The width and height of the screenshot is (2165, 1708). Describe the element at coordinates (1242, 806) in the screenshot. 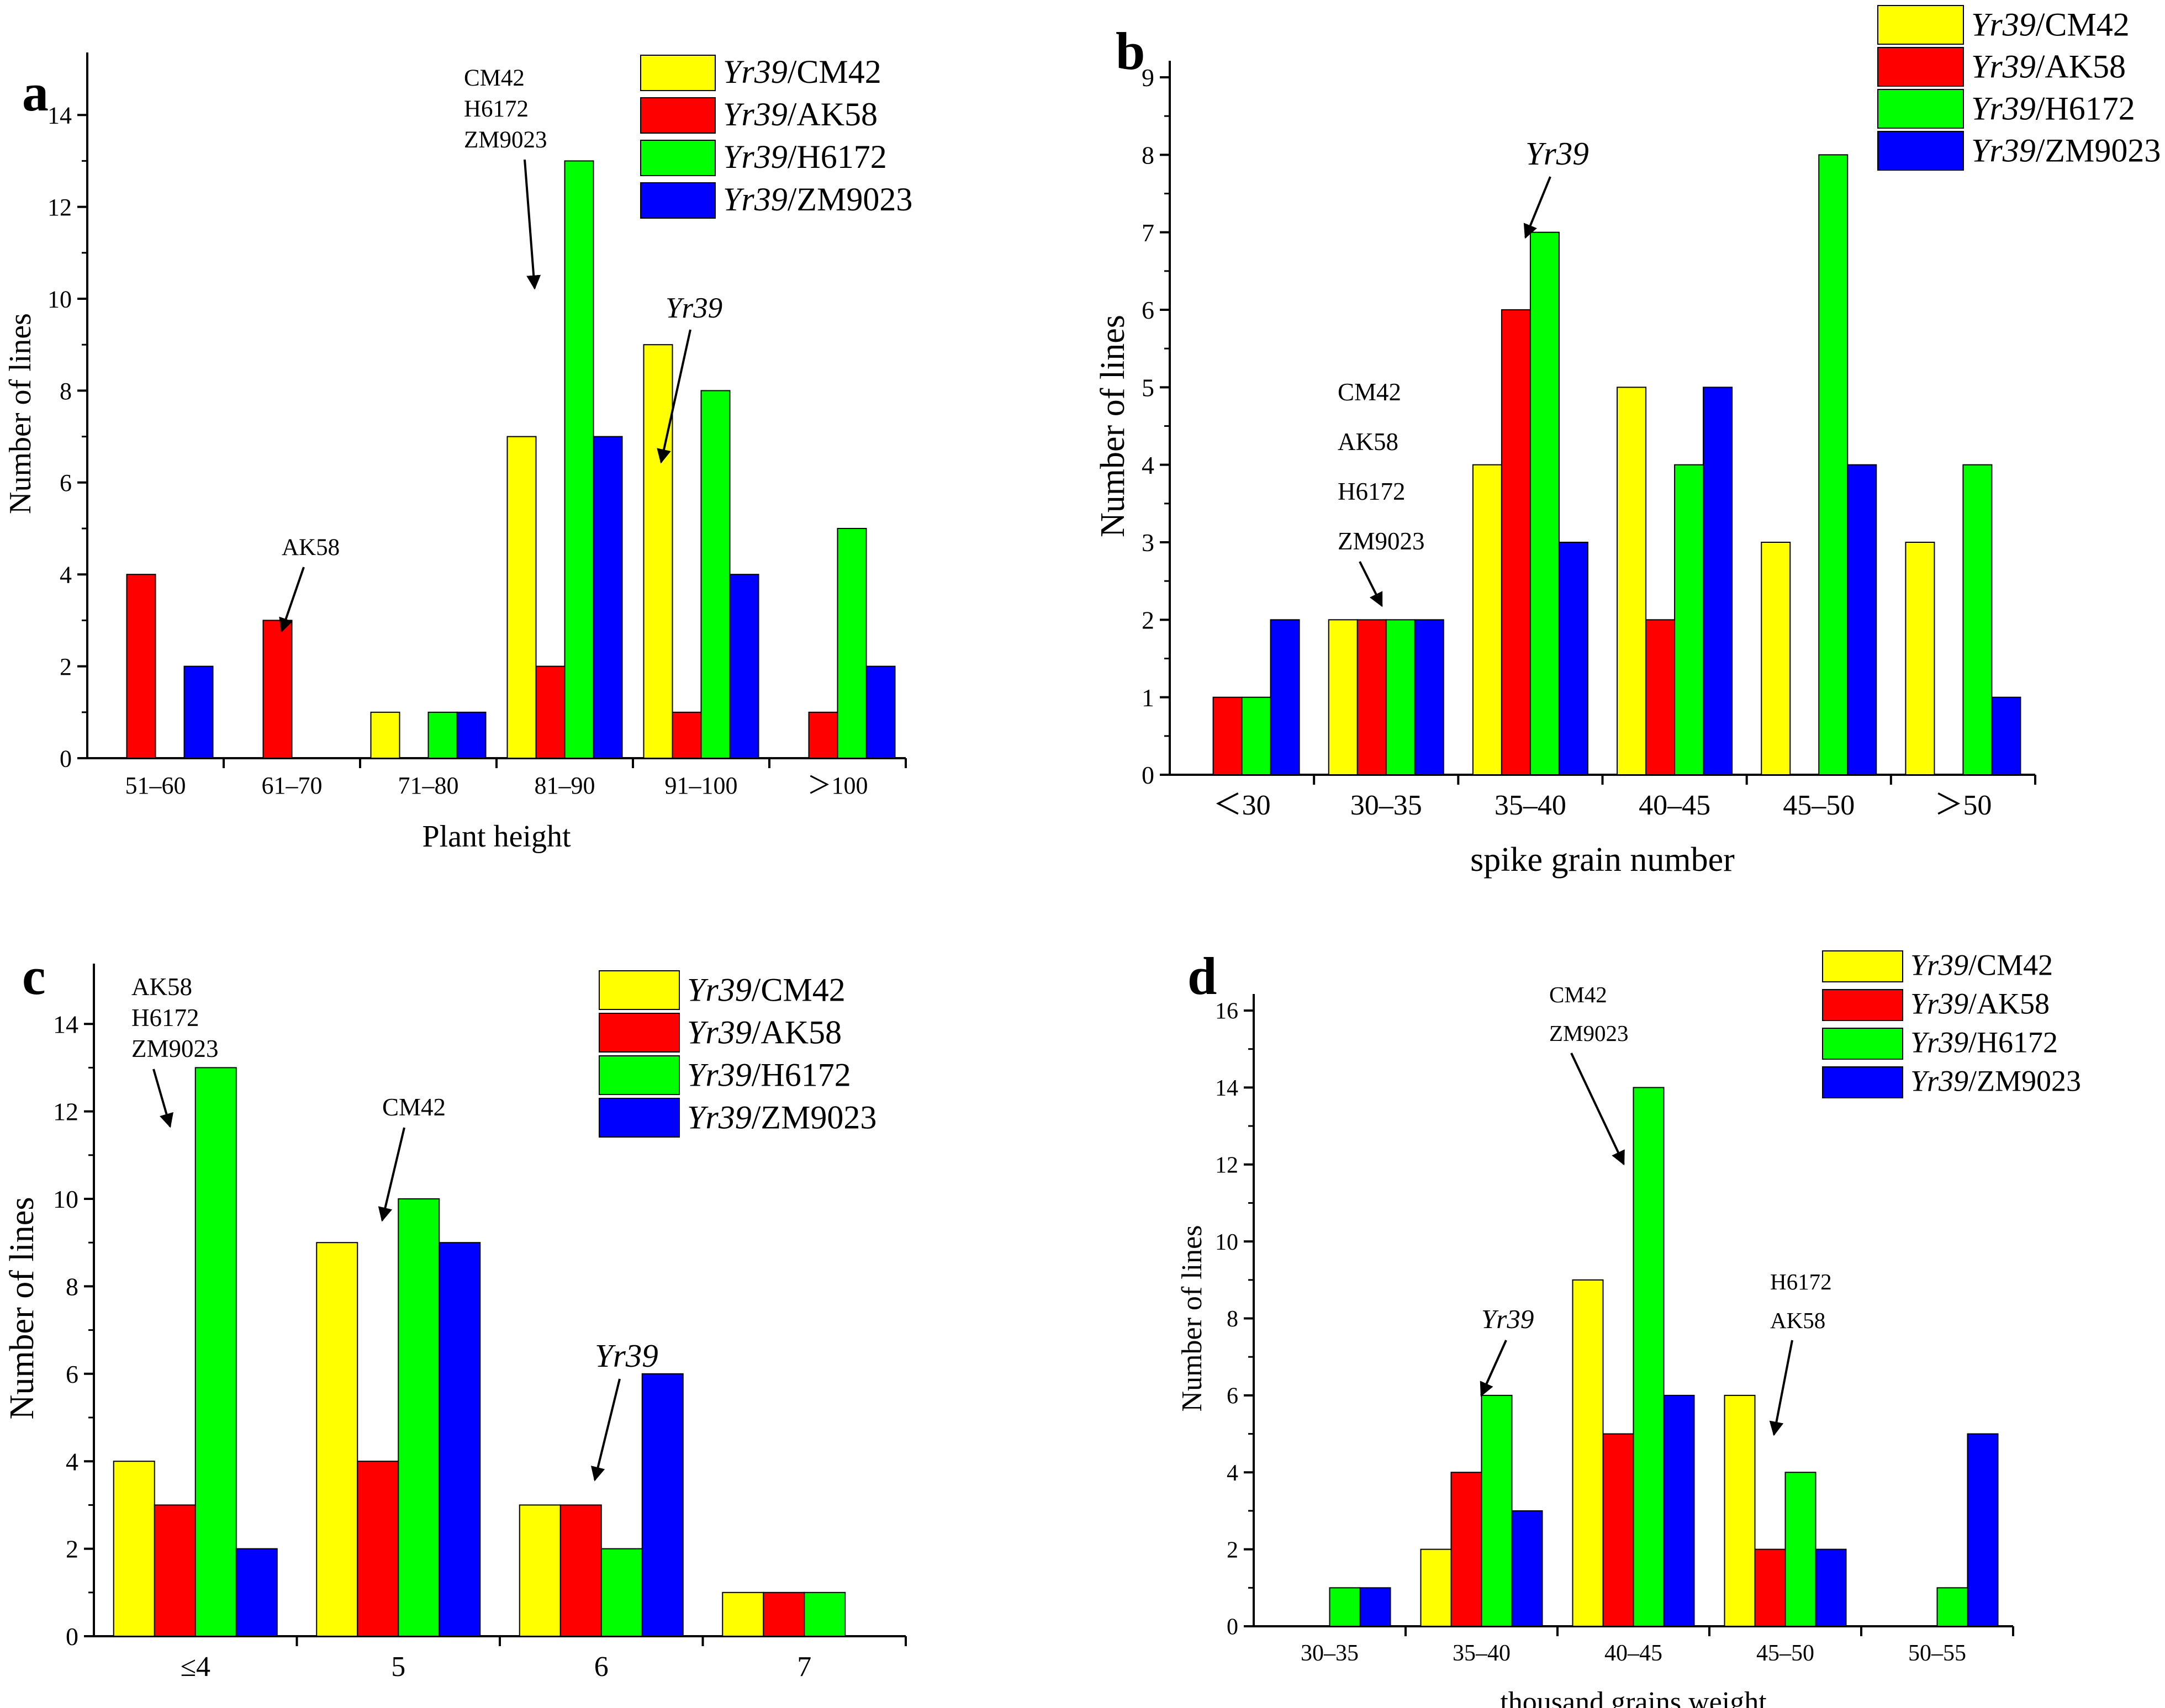

I see `x-tick-label: ＜30` at that location.